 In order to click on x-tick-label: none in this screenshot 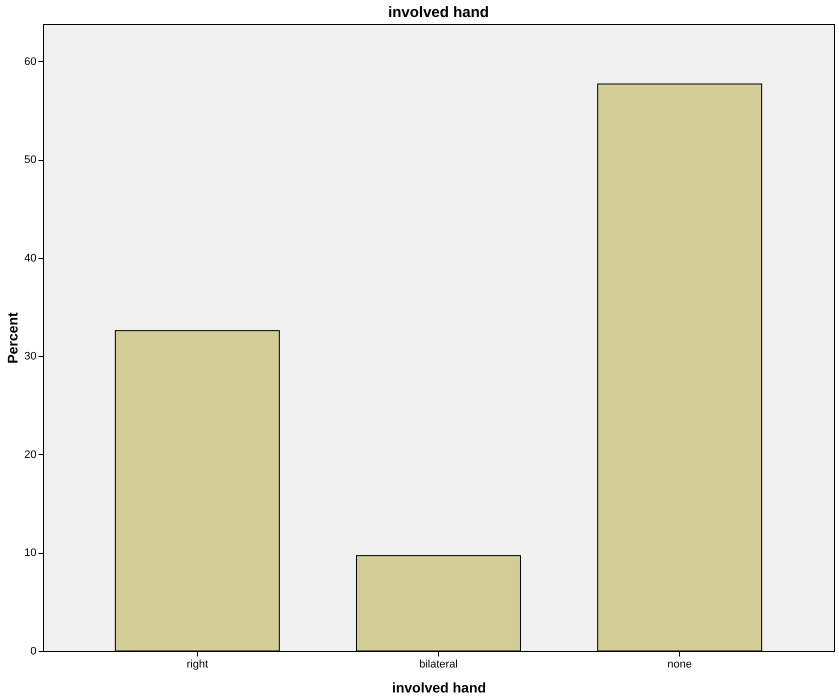, I will do `click(679, 664)`.